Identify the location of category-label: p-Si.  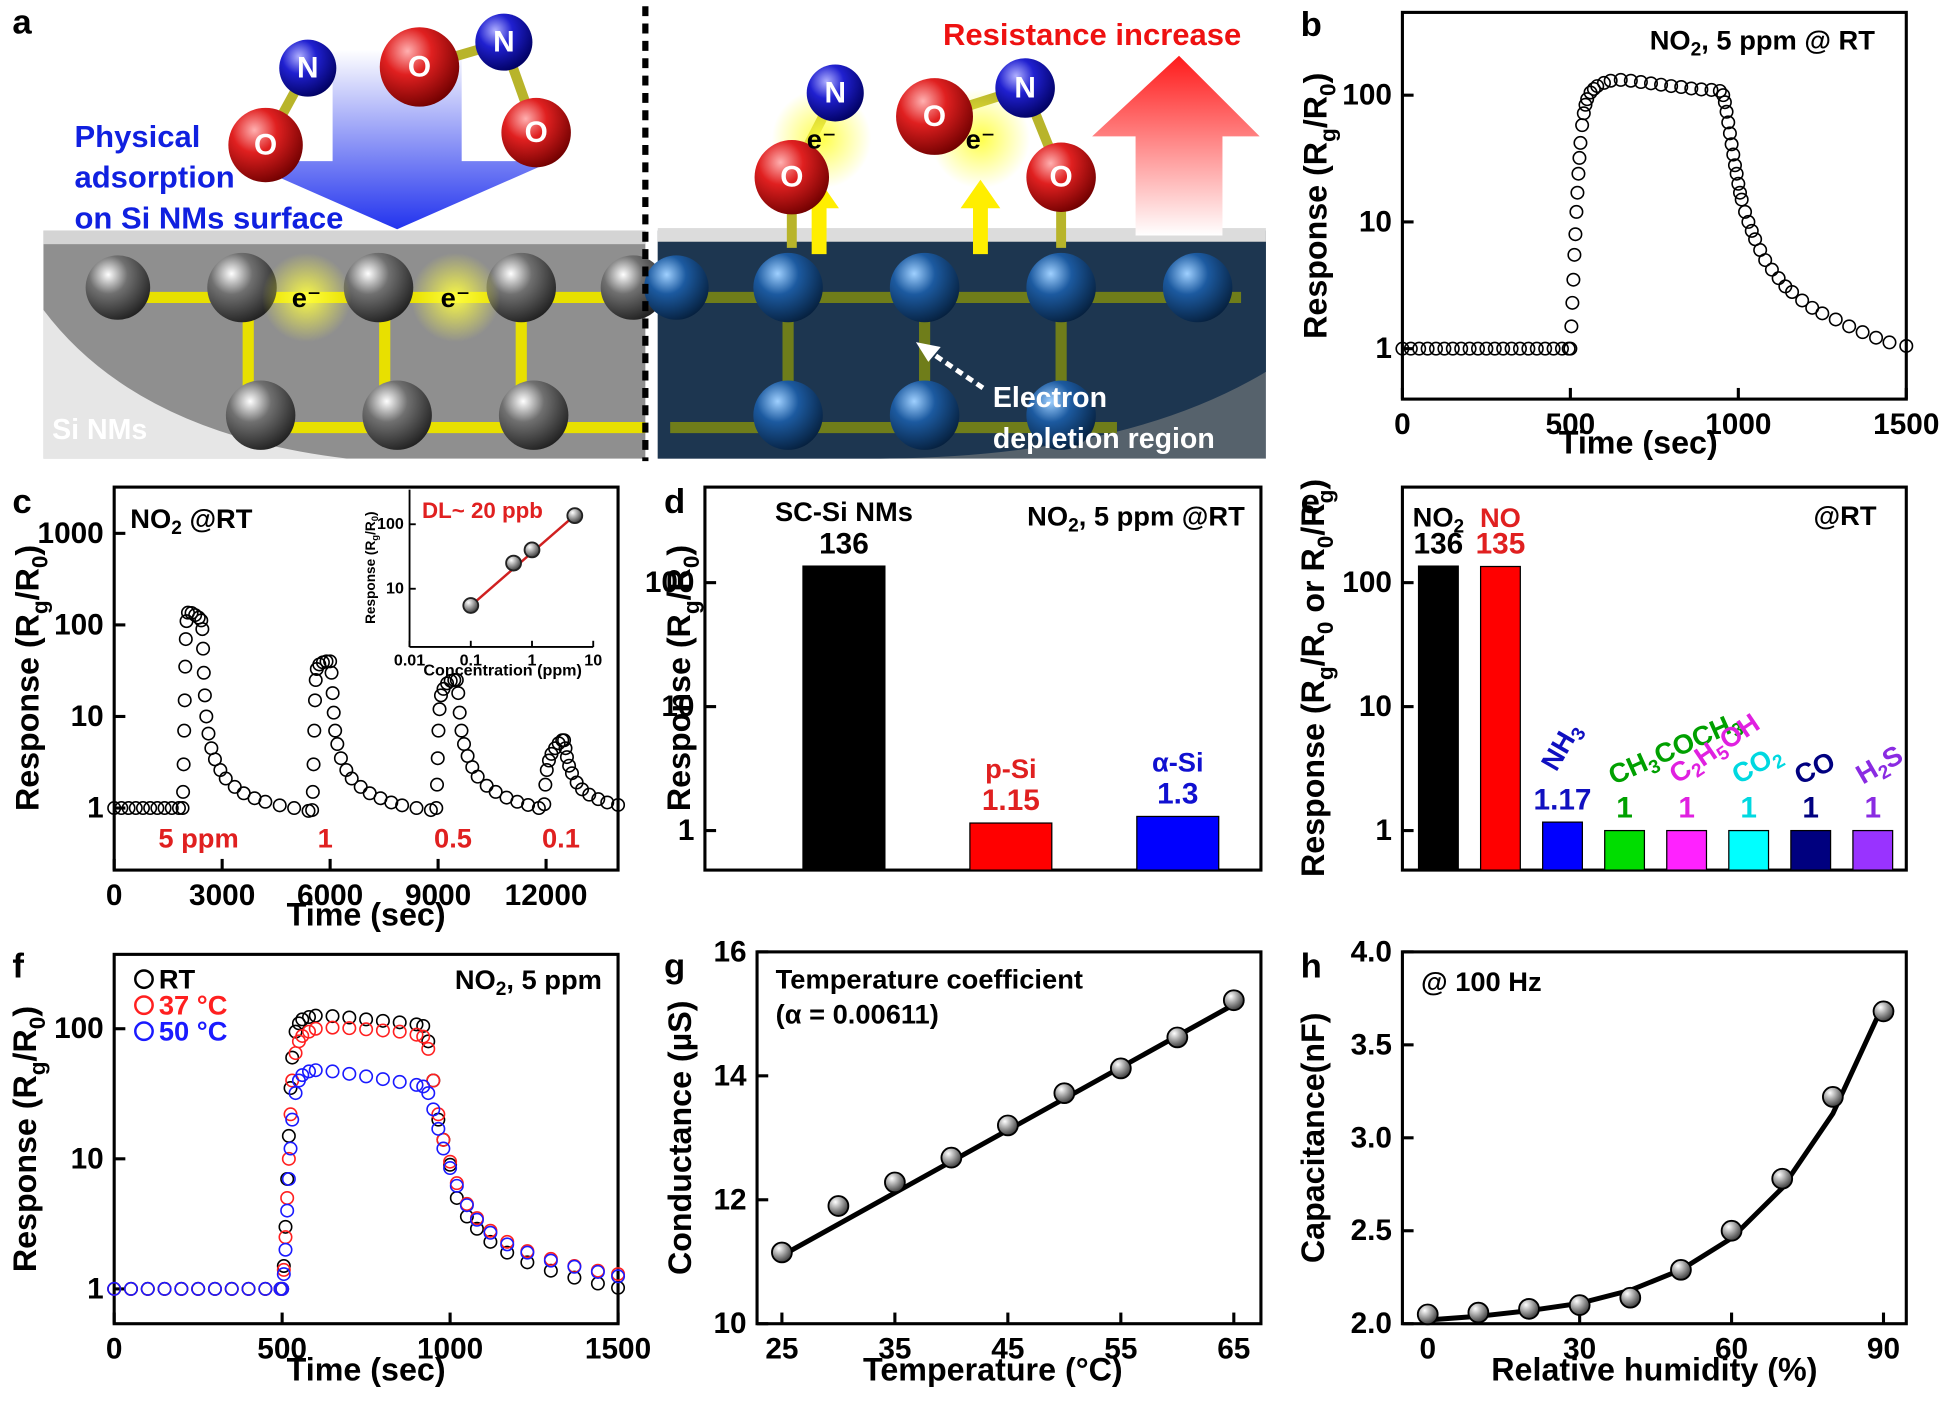
(1011, 768).